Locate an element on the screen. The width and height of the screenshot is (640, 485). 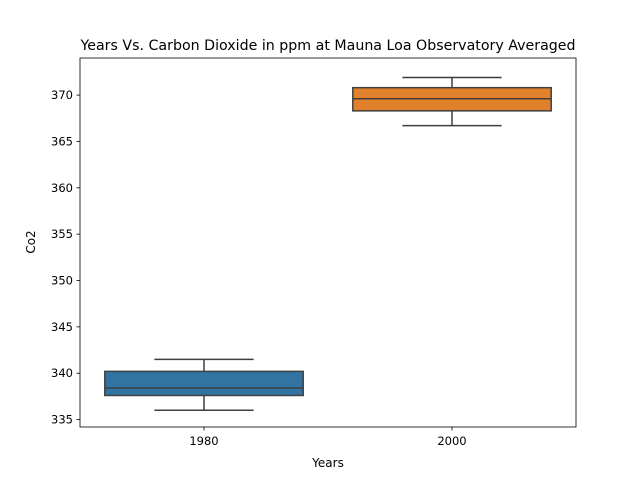
y-tick-label-365: 365 is located at coordinates (62, 141).